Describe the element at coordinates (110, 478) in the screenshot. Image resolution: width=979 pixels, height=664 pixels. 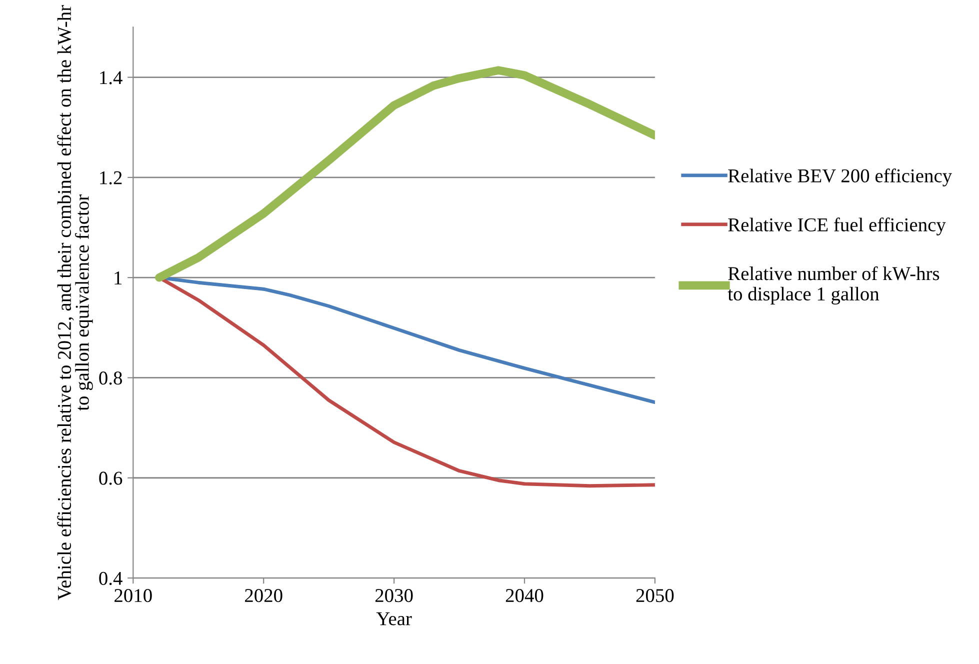
I see `y-tick-label: 0.6` at that location.